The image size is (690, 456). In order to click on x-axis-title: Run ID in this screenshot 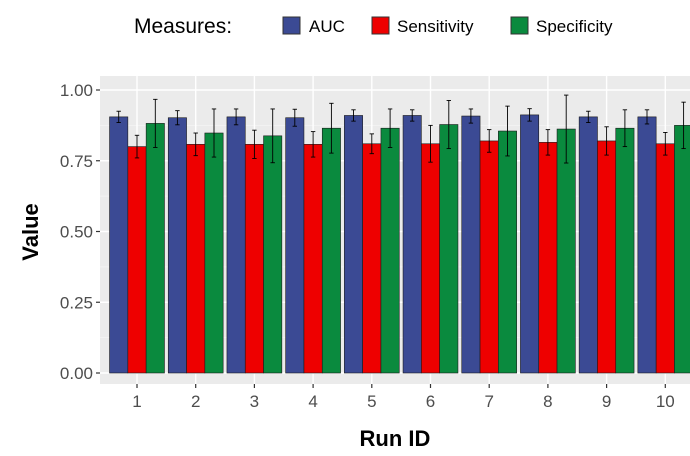, I will do `click(395, 438)`.